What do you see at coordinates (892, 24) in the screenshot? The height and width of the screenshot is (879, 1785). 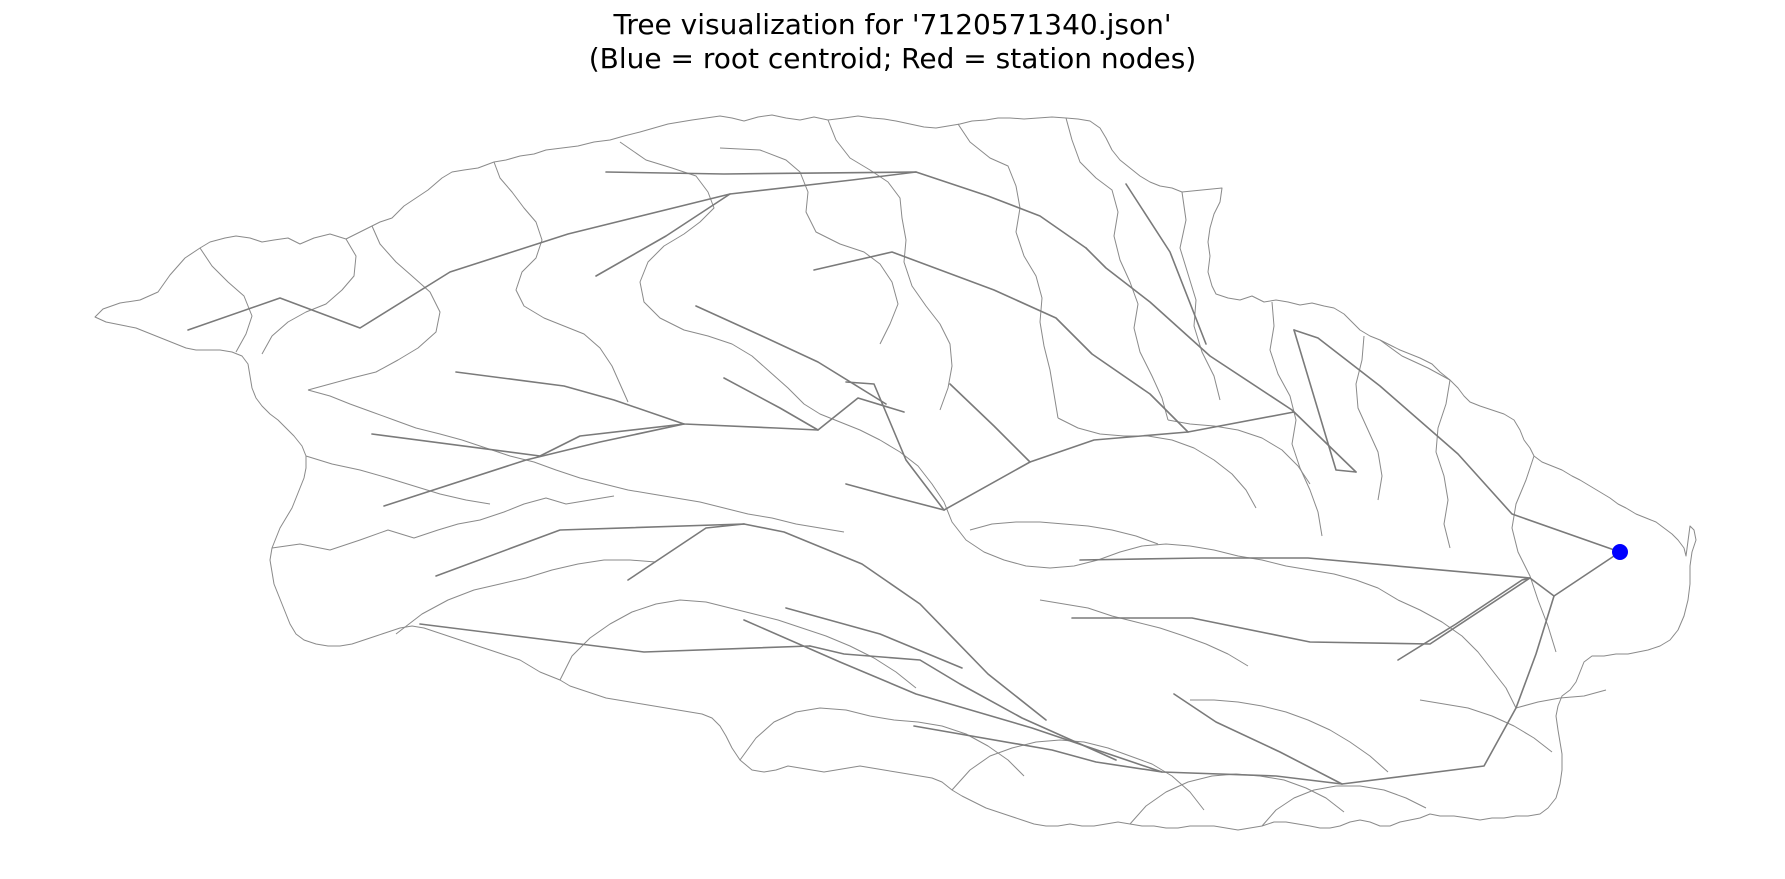 I see `title-line-1: Tree visualization for '7120571340.json'` at bounding box center [892, 24].